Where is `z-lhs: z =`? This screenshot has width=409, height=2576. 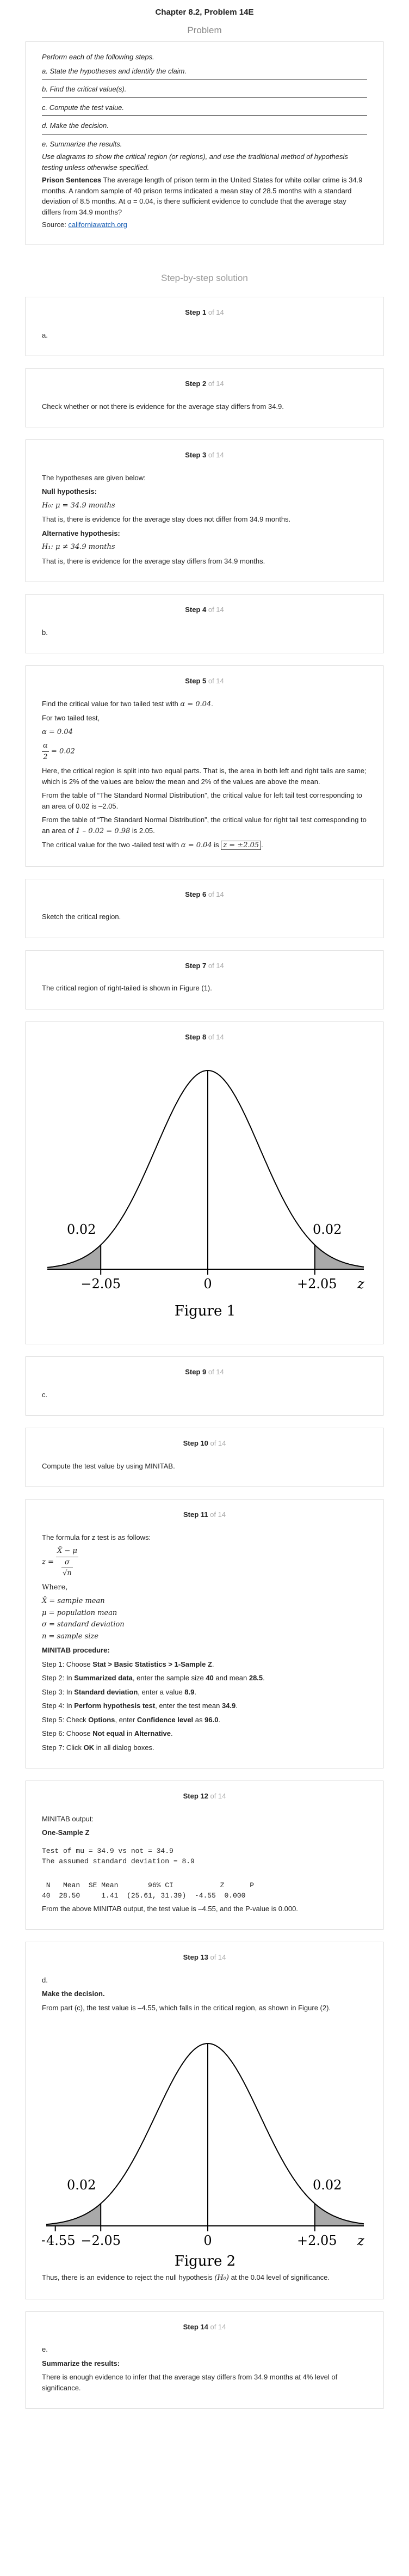 z-lhs: z = is located at coordinates (50, 1562).